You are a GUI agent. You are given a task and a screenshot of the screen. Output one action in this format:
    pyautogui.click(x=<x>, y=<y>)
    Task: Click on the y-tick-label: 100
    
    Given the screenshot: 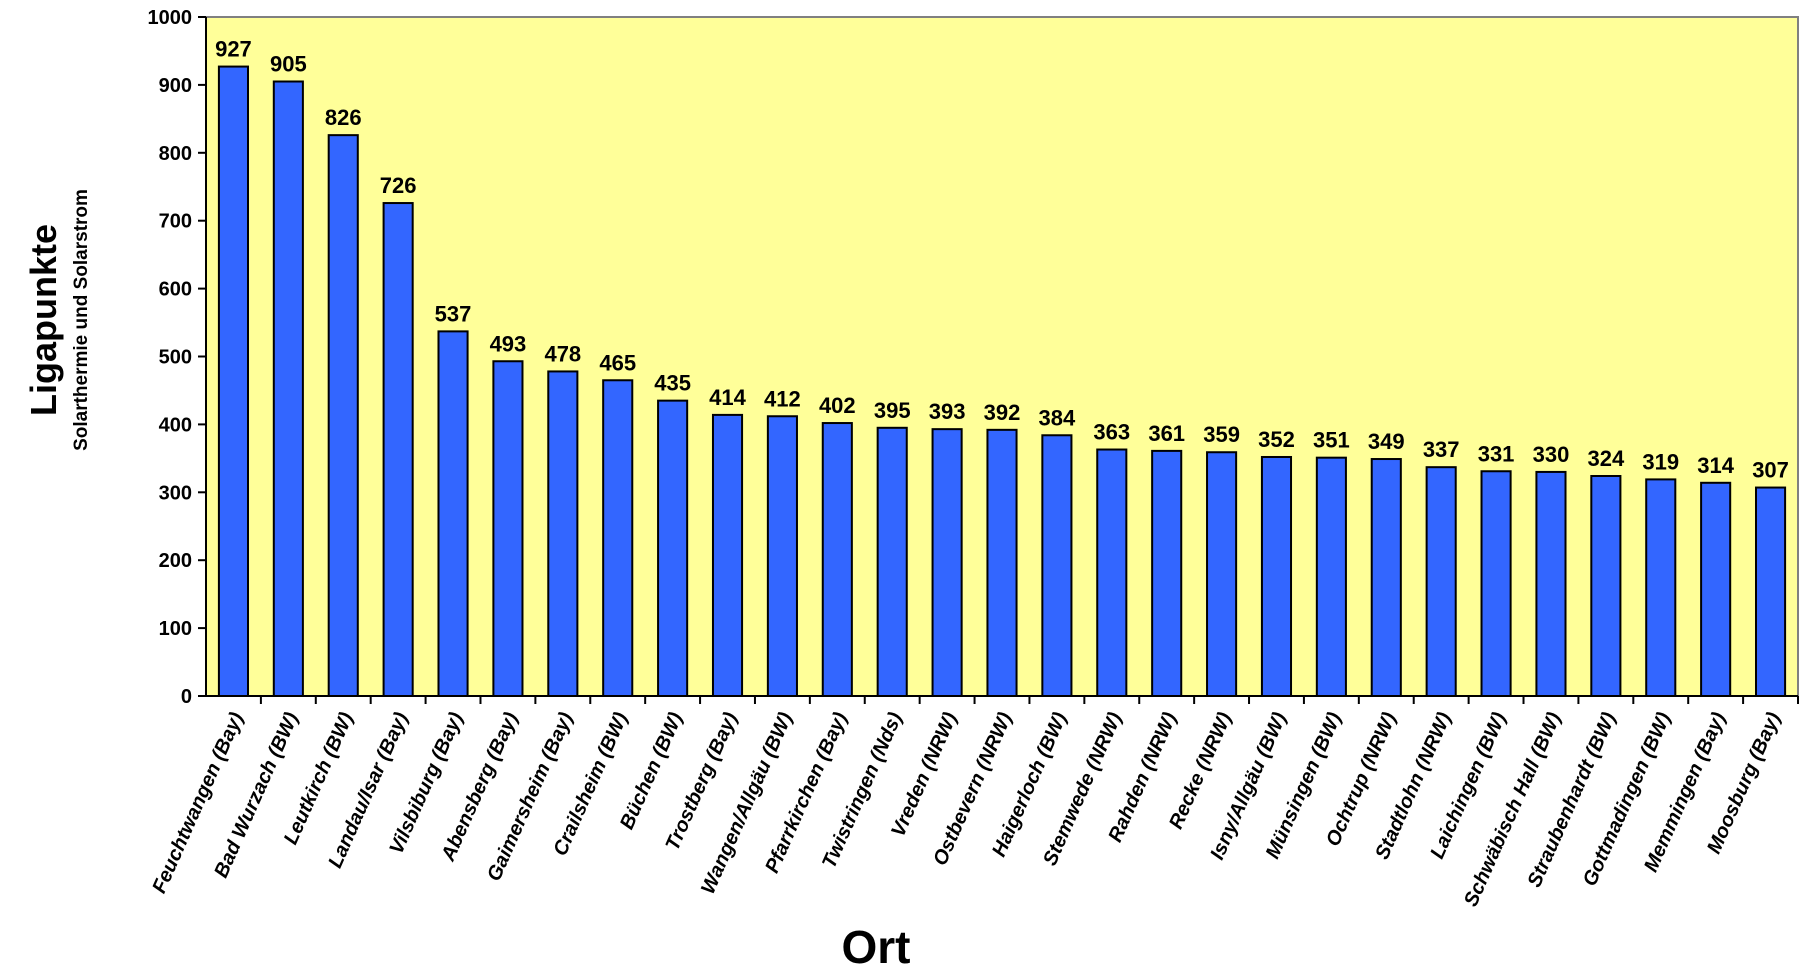 What is the action you would take?
    pyautogui.click(x=175, y=629)
    